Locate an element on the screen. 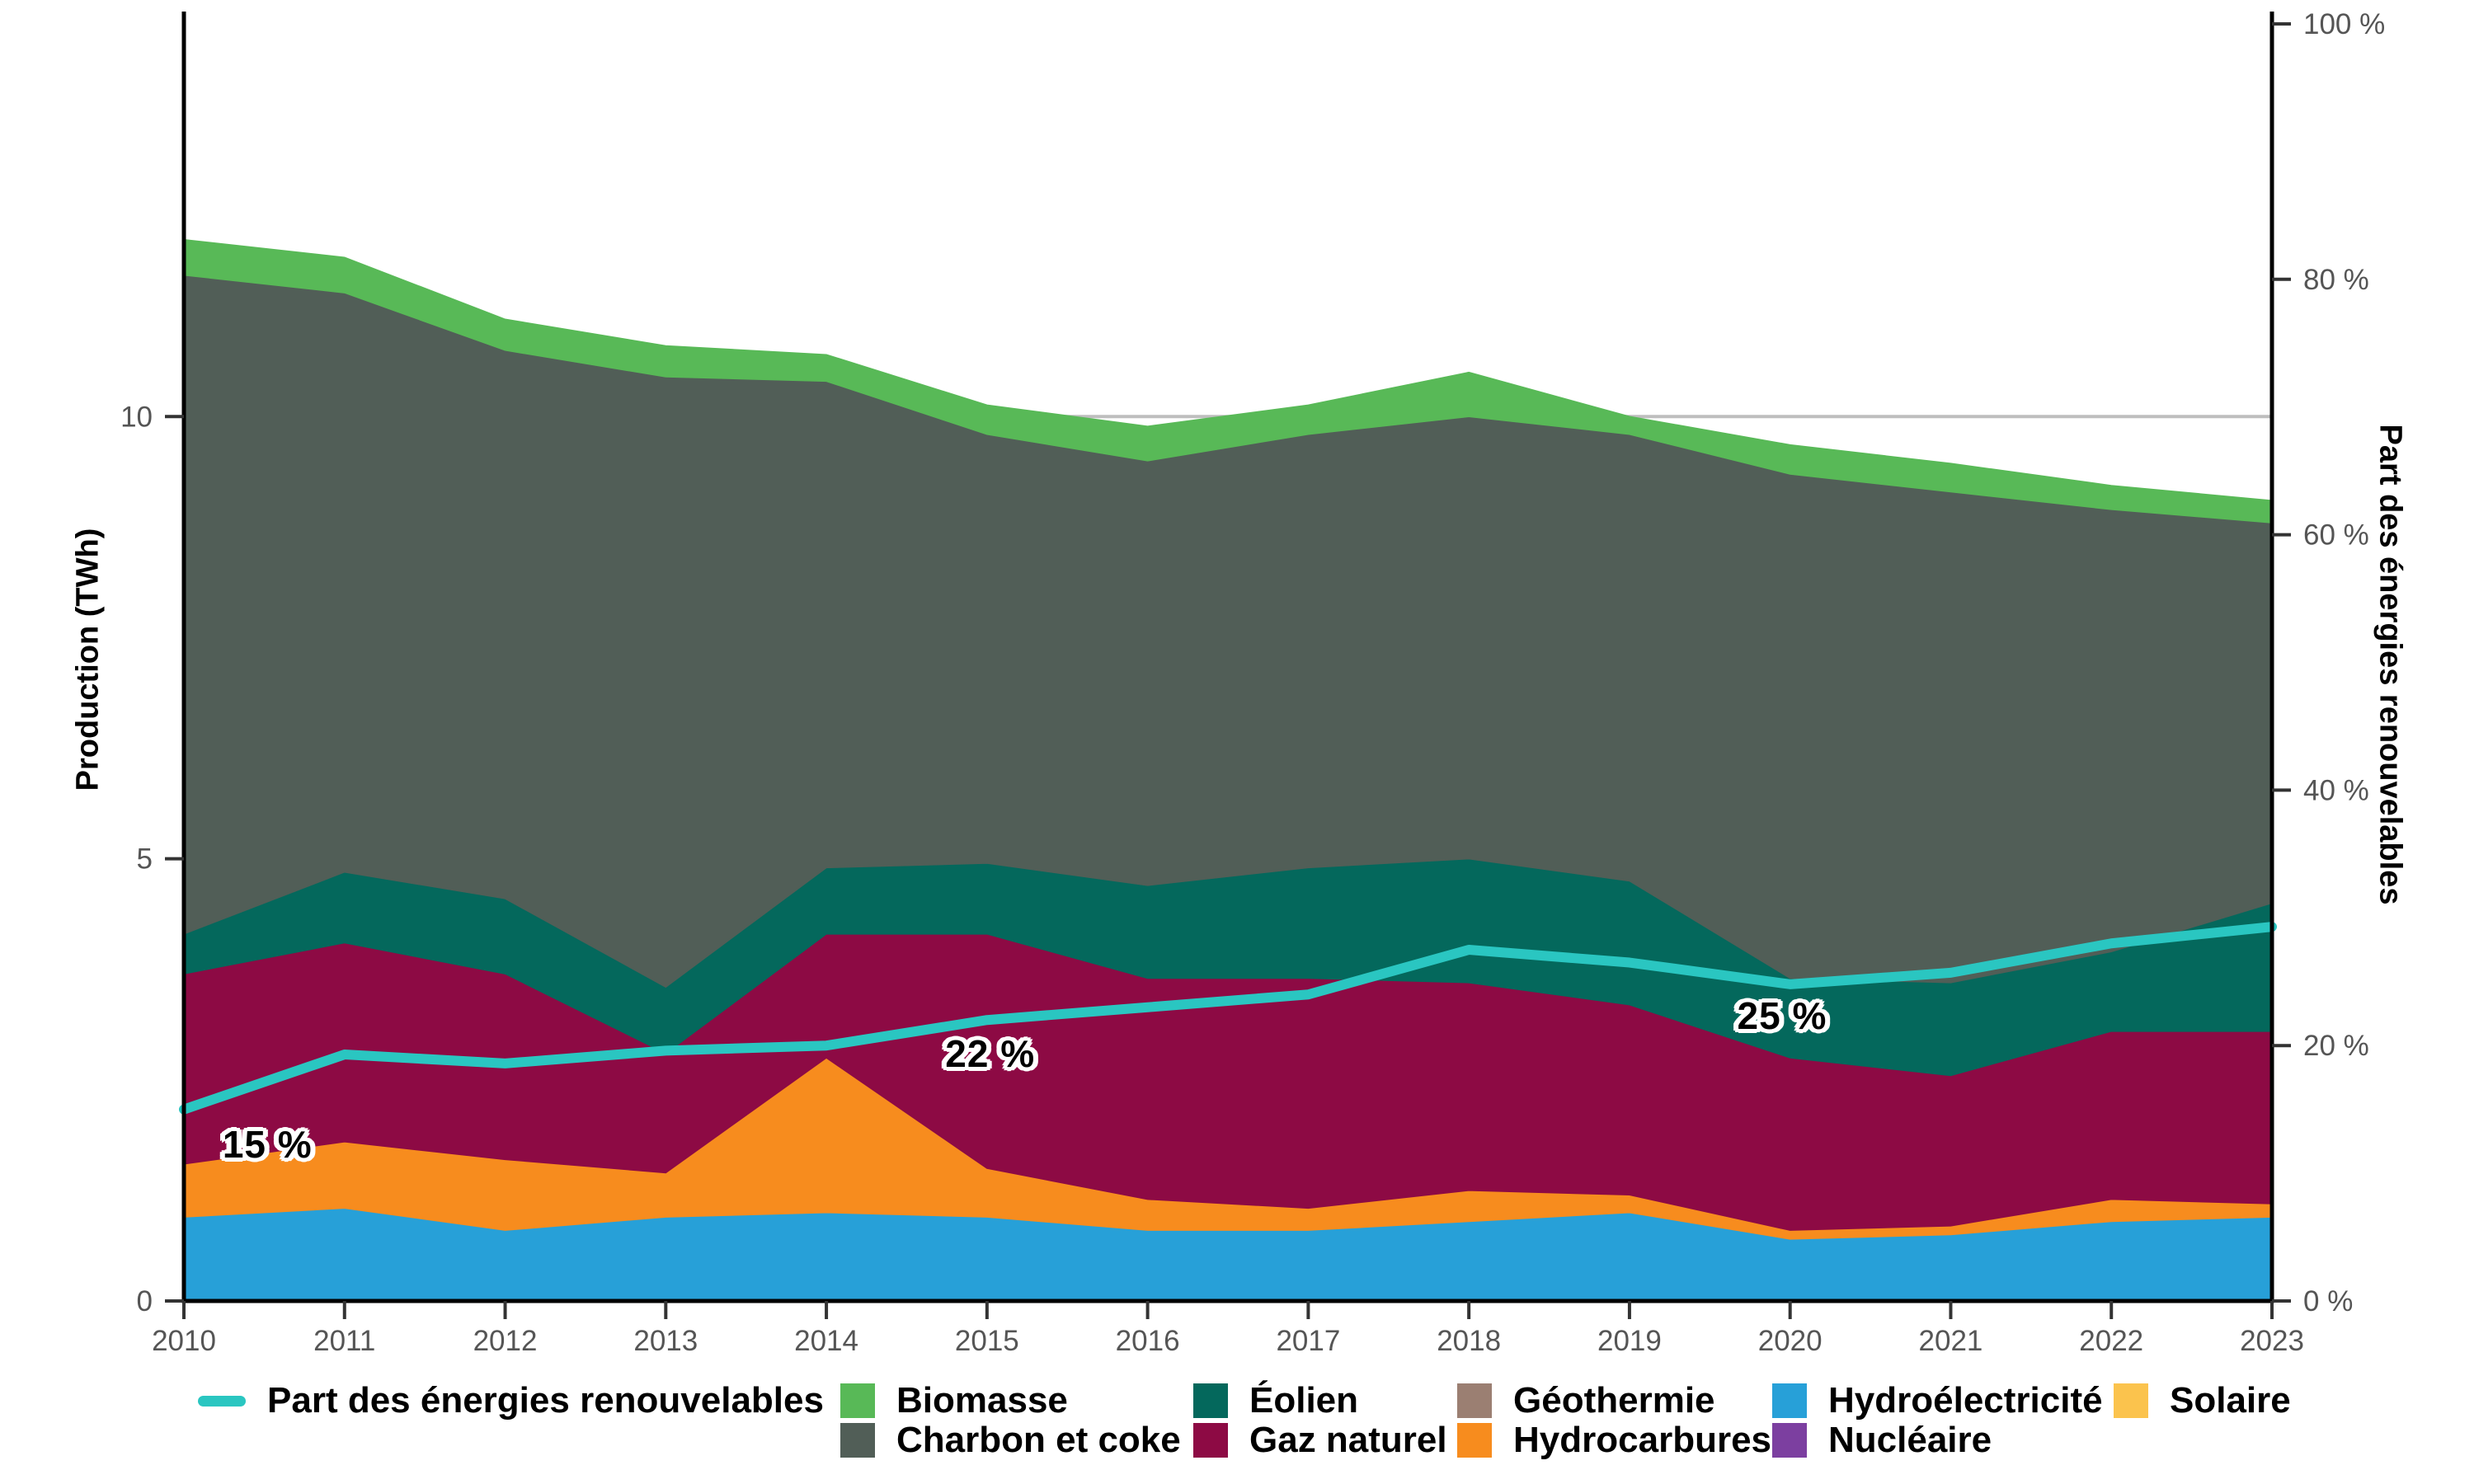  legend-label: Solaire is located at coordinates (2230, 1400).